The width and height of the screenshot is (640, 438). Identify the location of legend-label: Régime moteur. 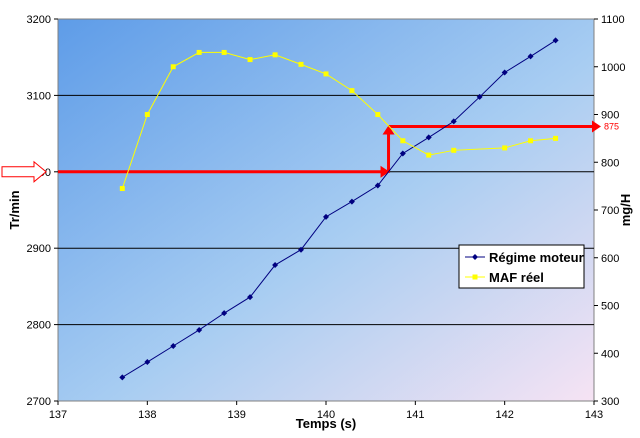
(536, 257).